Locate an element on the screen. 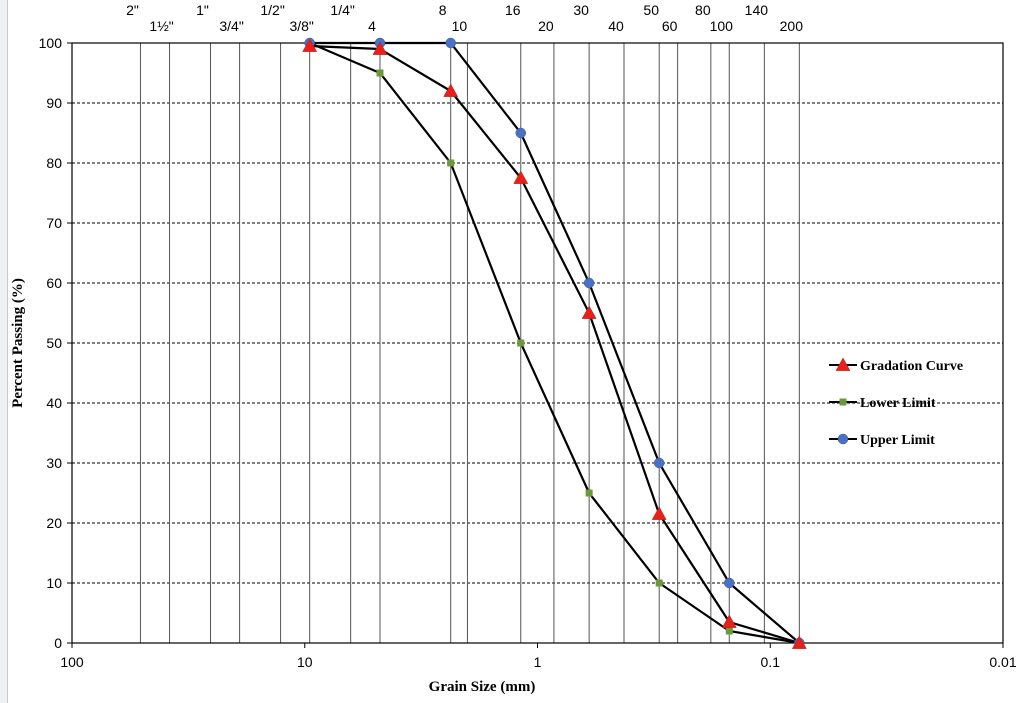 The width and height of the screenshot is (1024, 703). y-axis-ticks: 0 10 20 30 40 50 60 70 80 90 100 is located at coordinates (55, 343).